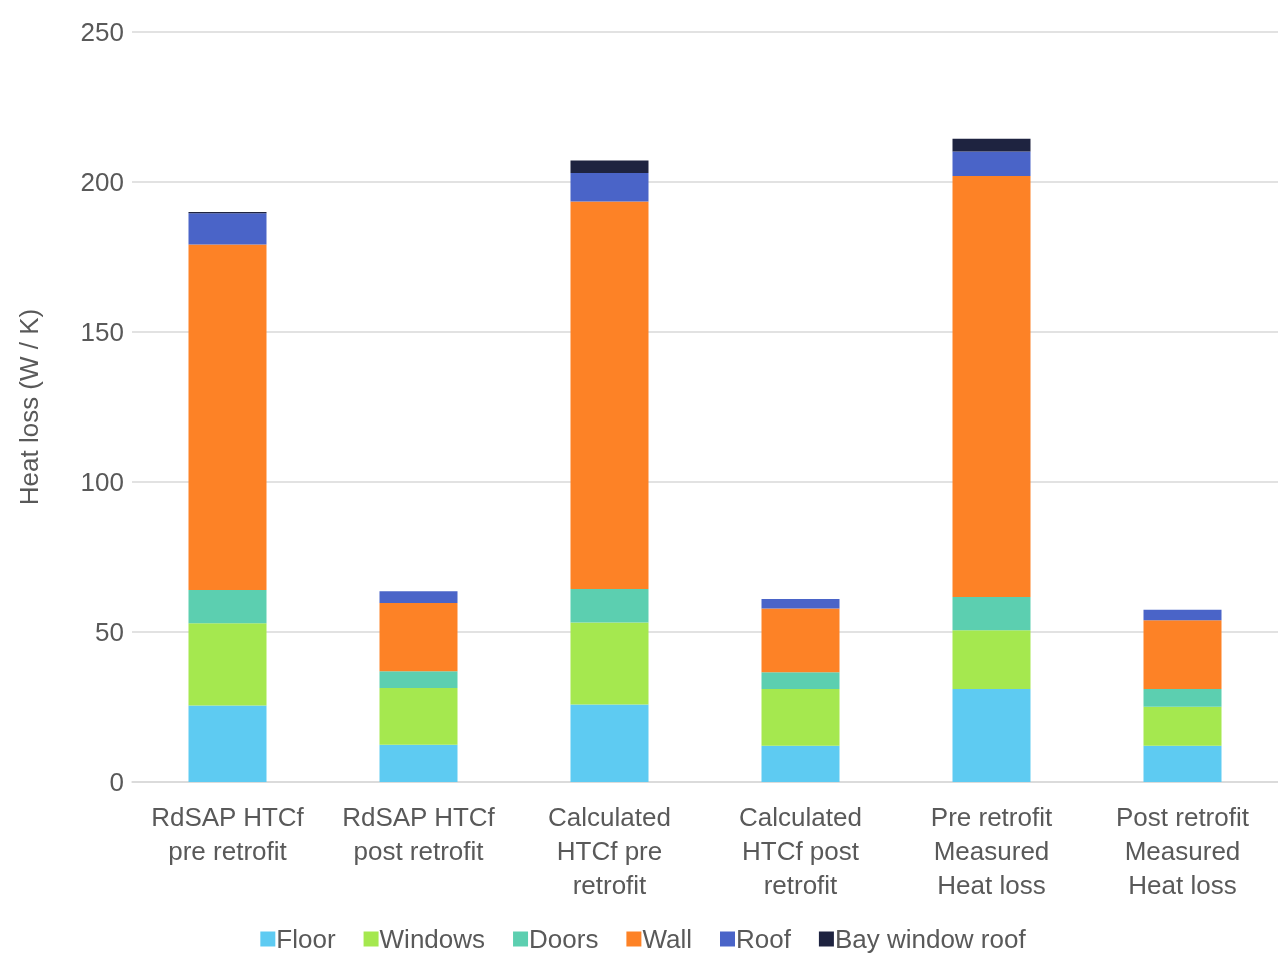 The height and width of the screenshot is (965, 1286). I want to click on y-tick-label: 200, so click(102, 182).